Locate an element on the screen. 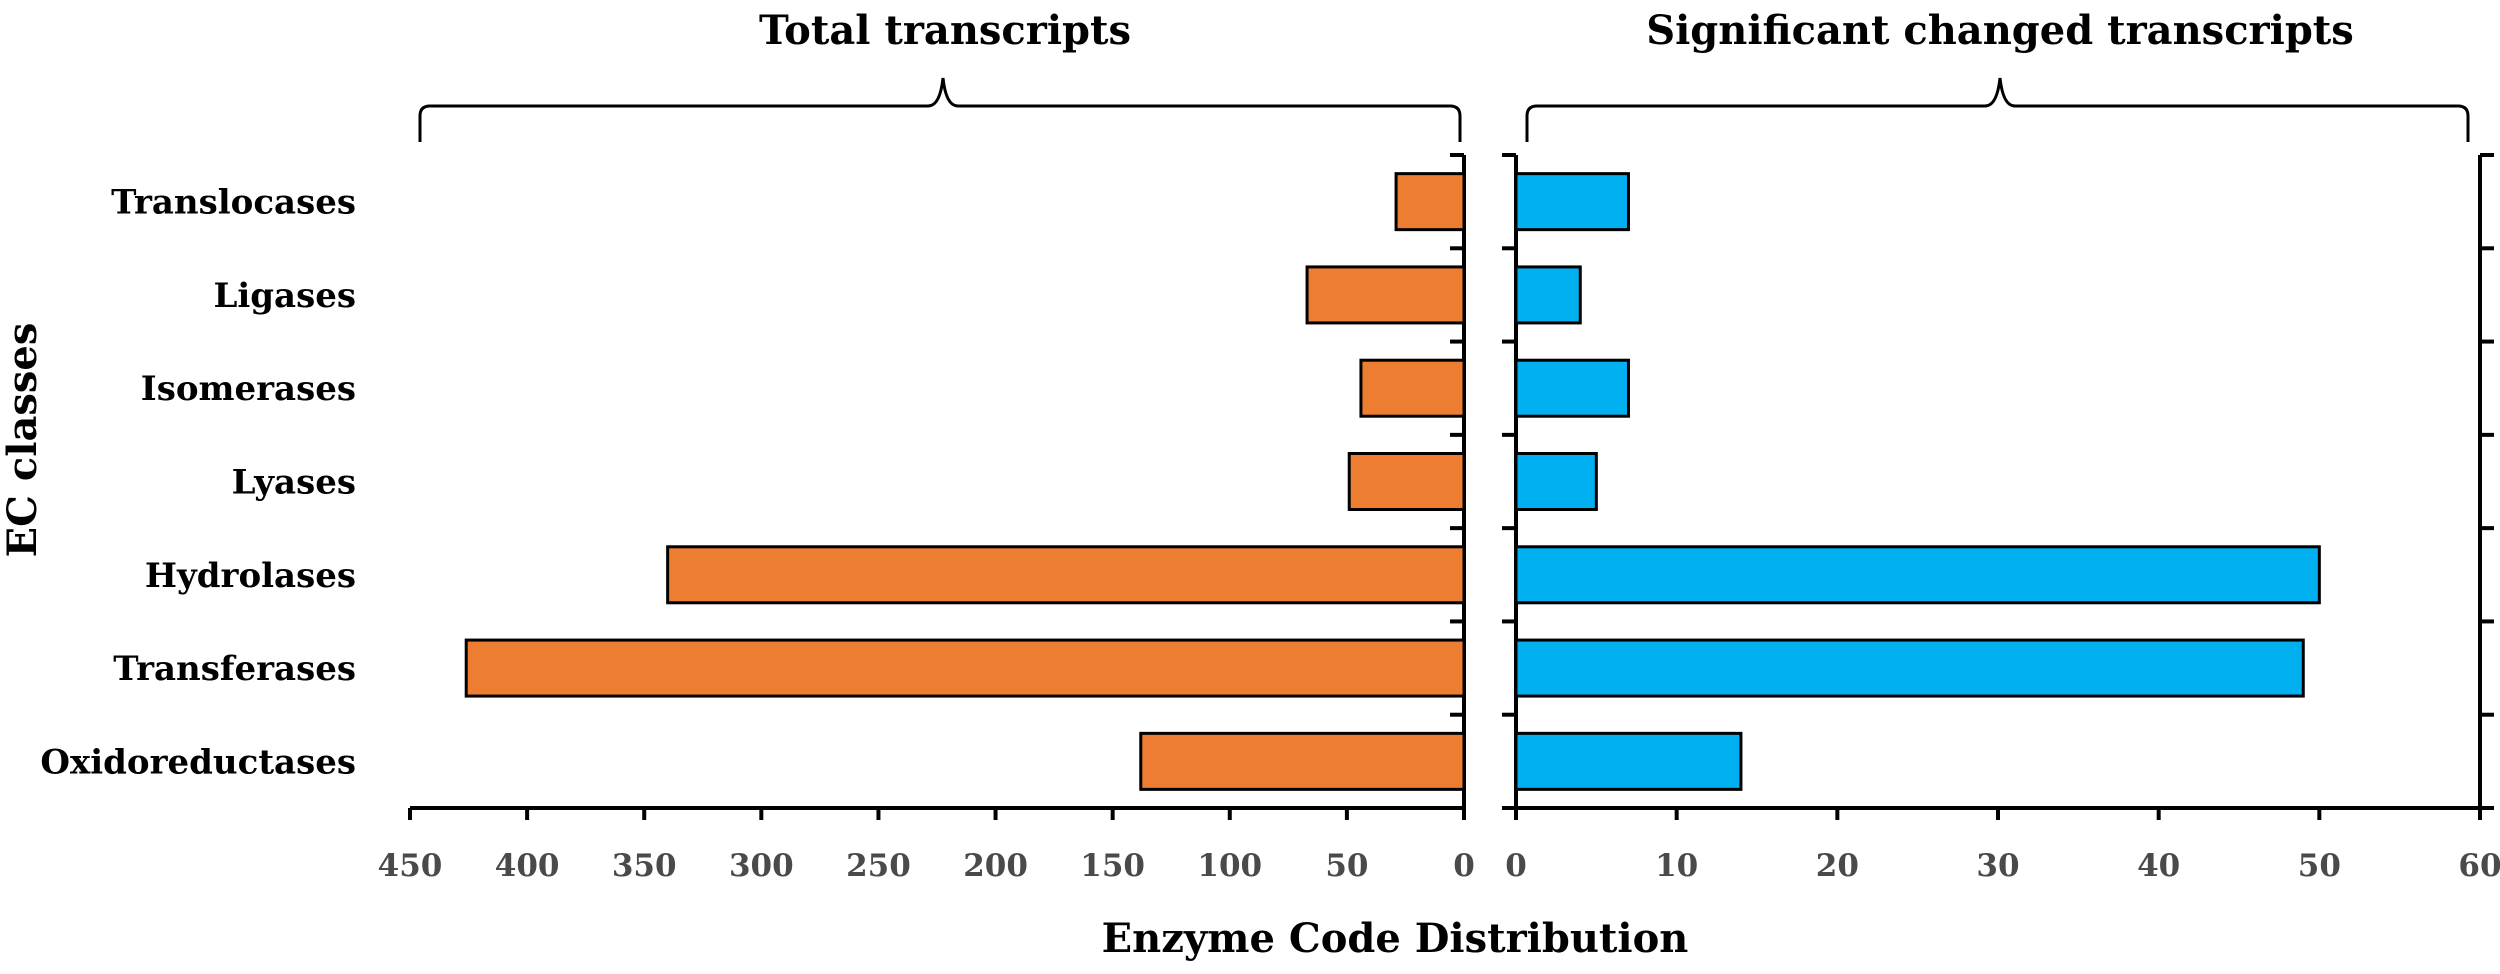  left-bar-lyases is located at coordinates (1406, 481).